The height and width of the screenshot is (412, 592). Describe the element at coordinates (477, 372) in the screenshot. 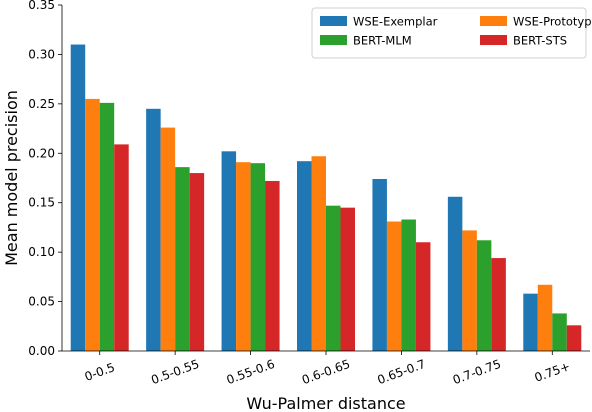

I see `x-tick-label: 0.7-0.75` at that location.